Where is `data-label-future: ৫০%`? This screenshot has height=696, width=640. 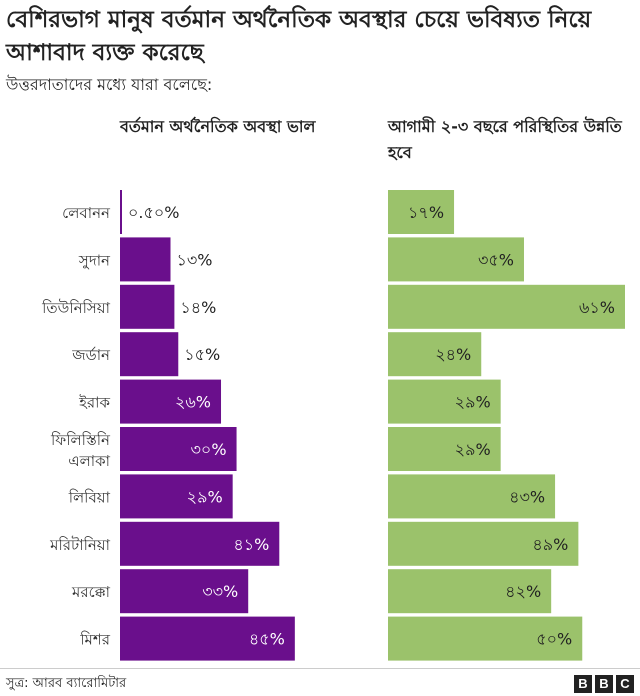
data-label-future: ৫০% is located at coordinates (554, 639).